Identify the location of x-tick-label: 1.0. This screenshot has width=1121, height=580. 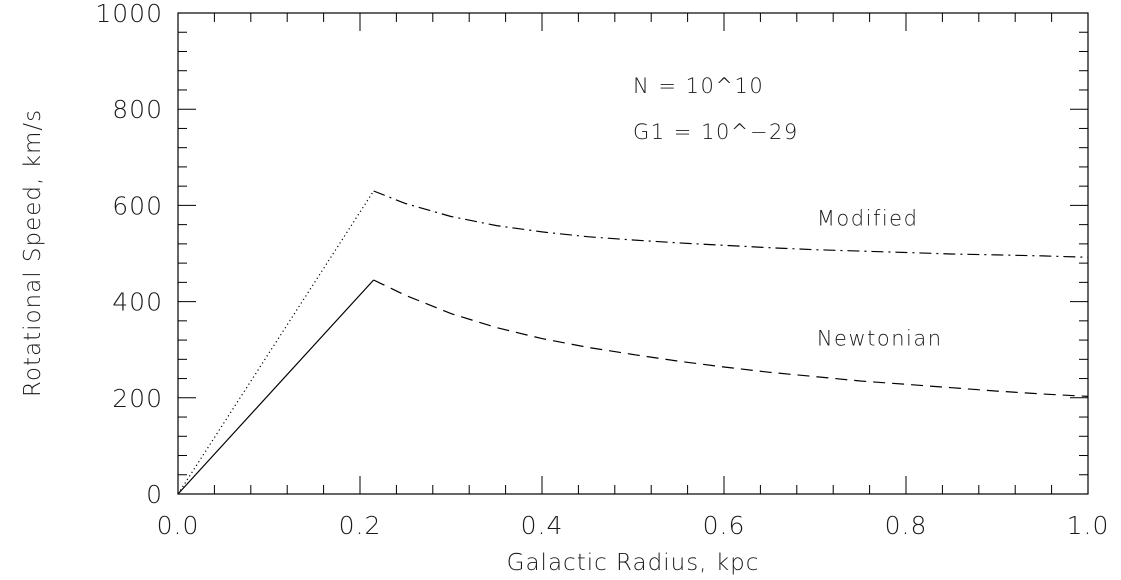
(1088, 525).